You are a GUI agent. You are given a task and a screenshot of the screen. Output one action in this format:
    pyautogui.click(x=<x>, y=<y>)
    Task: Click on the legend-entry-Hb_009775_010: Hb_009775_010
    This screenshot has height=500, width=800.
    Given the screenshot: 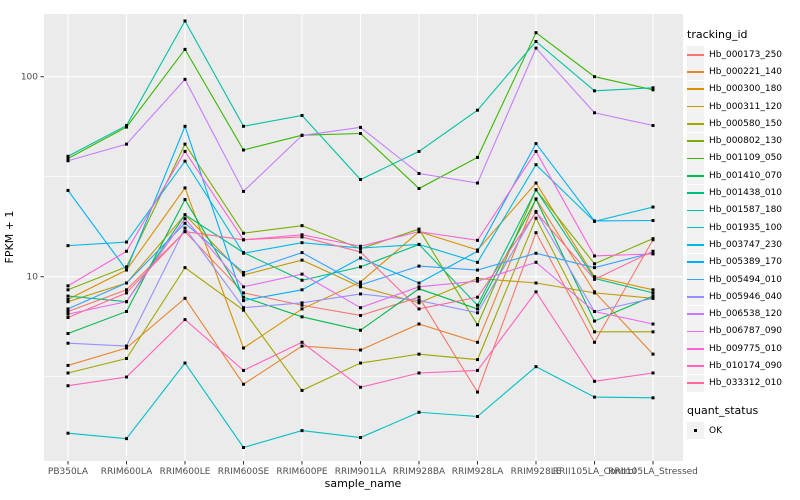 What is the action you would take?
    pyautogui.click(x=743, y=349)
    